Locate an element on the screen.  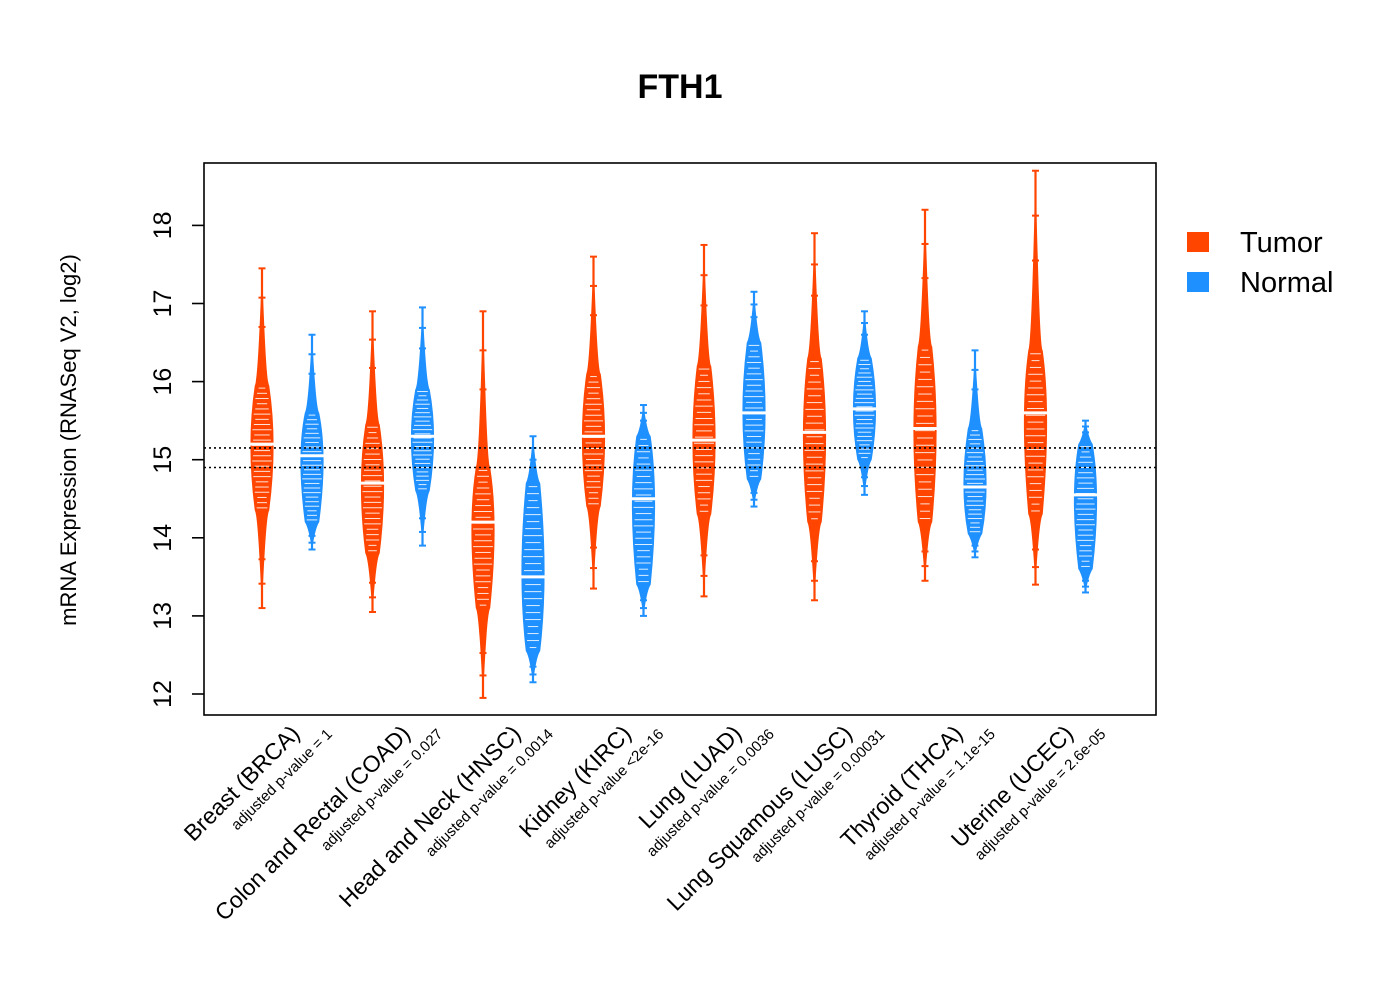
y-tick-label: 14 is located at coordinates (163, 538).